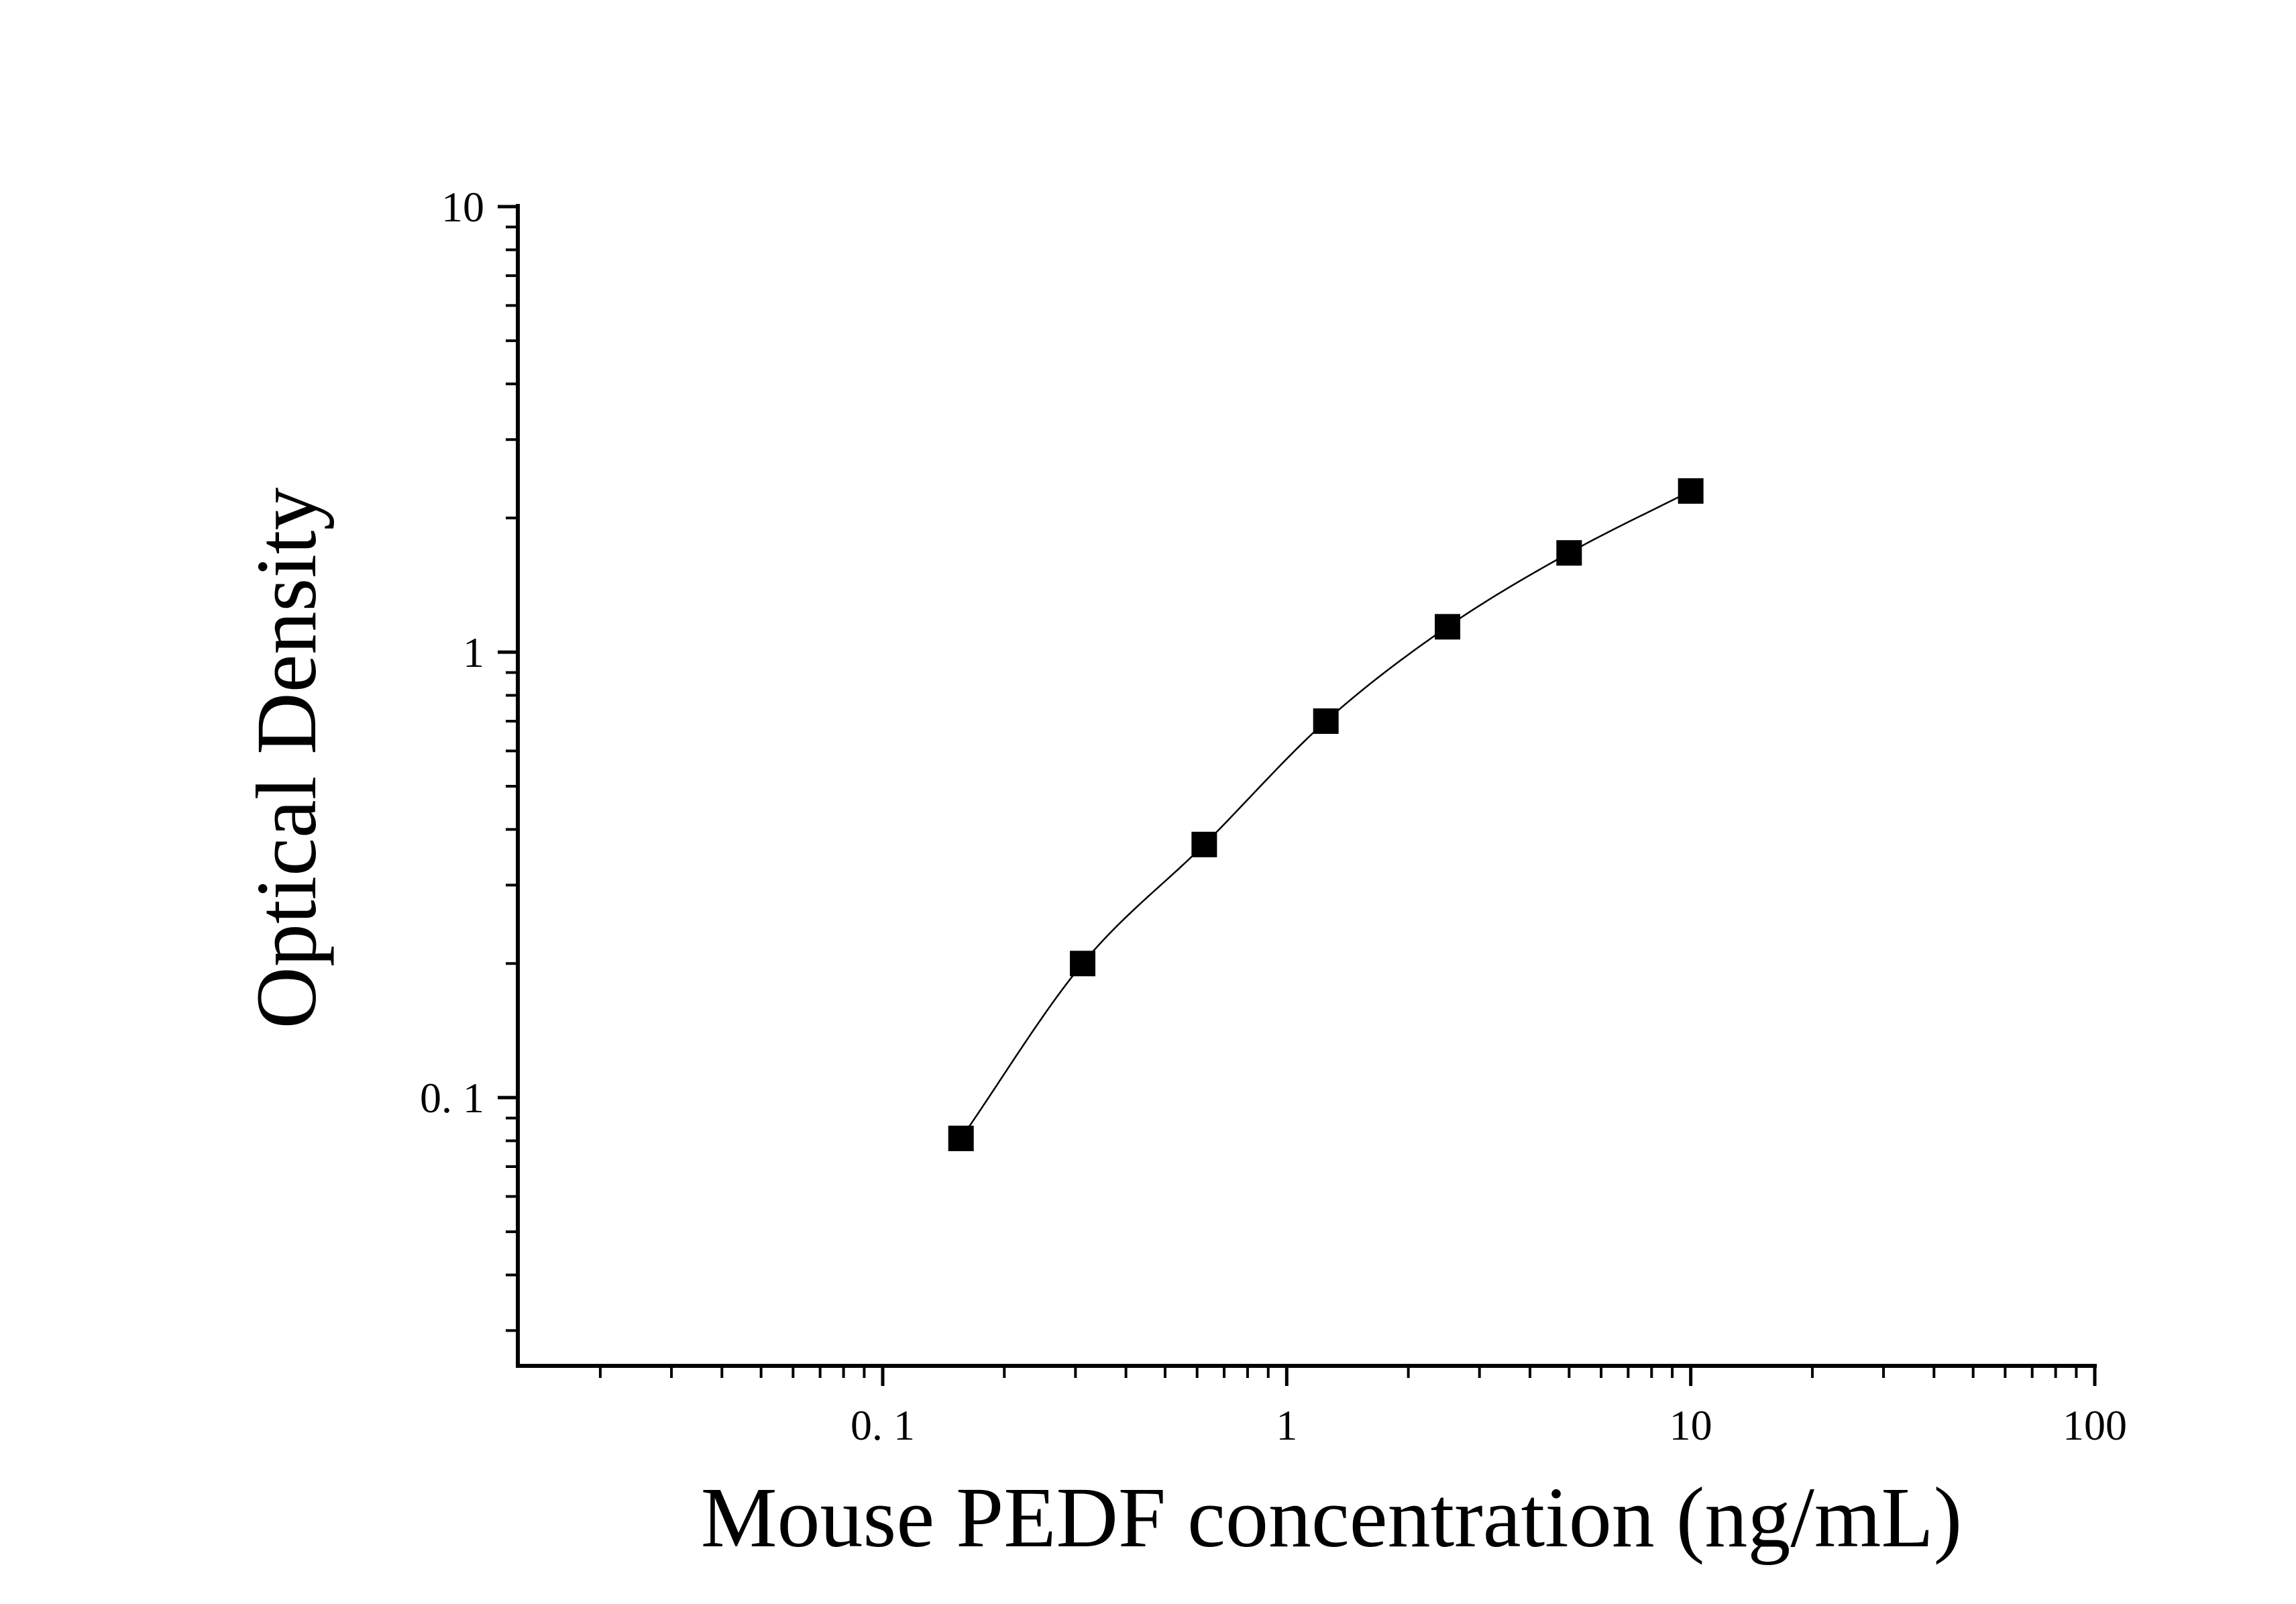 The width and height of the screenshot is (2296, 1604). Describe the element at coordinates (286, 758) in the screenshot. I see `y-axis-title: Optical Density` at that location.